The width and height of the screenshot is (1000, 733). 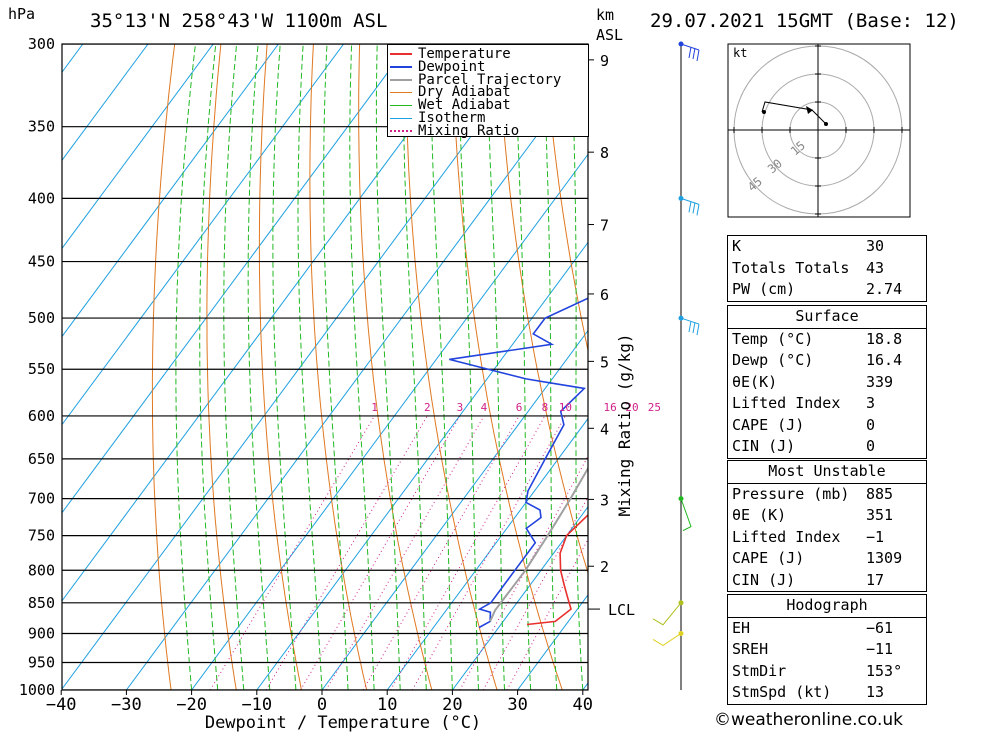 What do you see at coordinates (875, 246) in the screenshot?
I see `index-value: 30` at bounding box center [875, 246].